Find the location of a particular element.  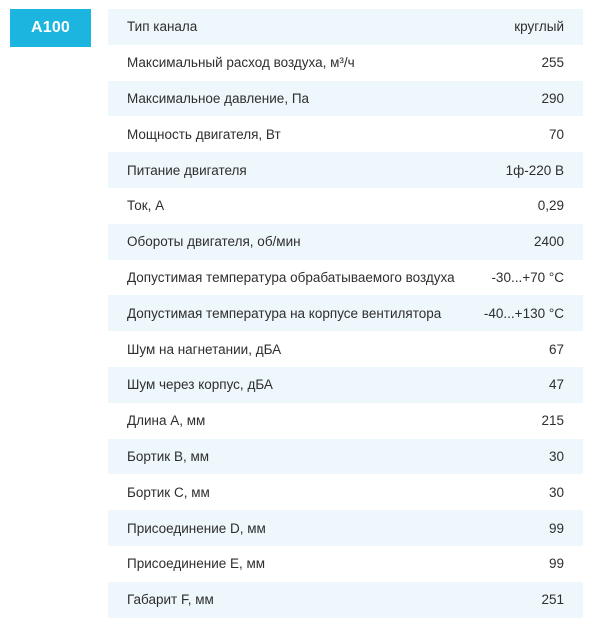

table-row: Присоединение D, мм 99 is located at coordinates (345, 528).